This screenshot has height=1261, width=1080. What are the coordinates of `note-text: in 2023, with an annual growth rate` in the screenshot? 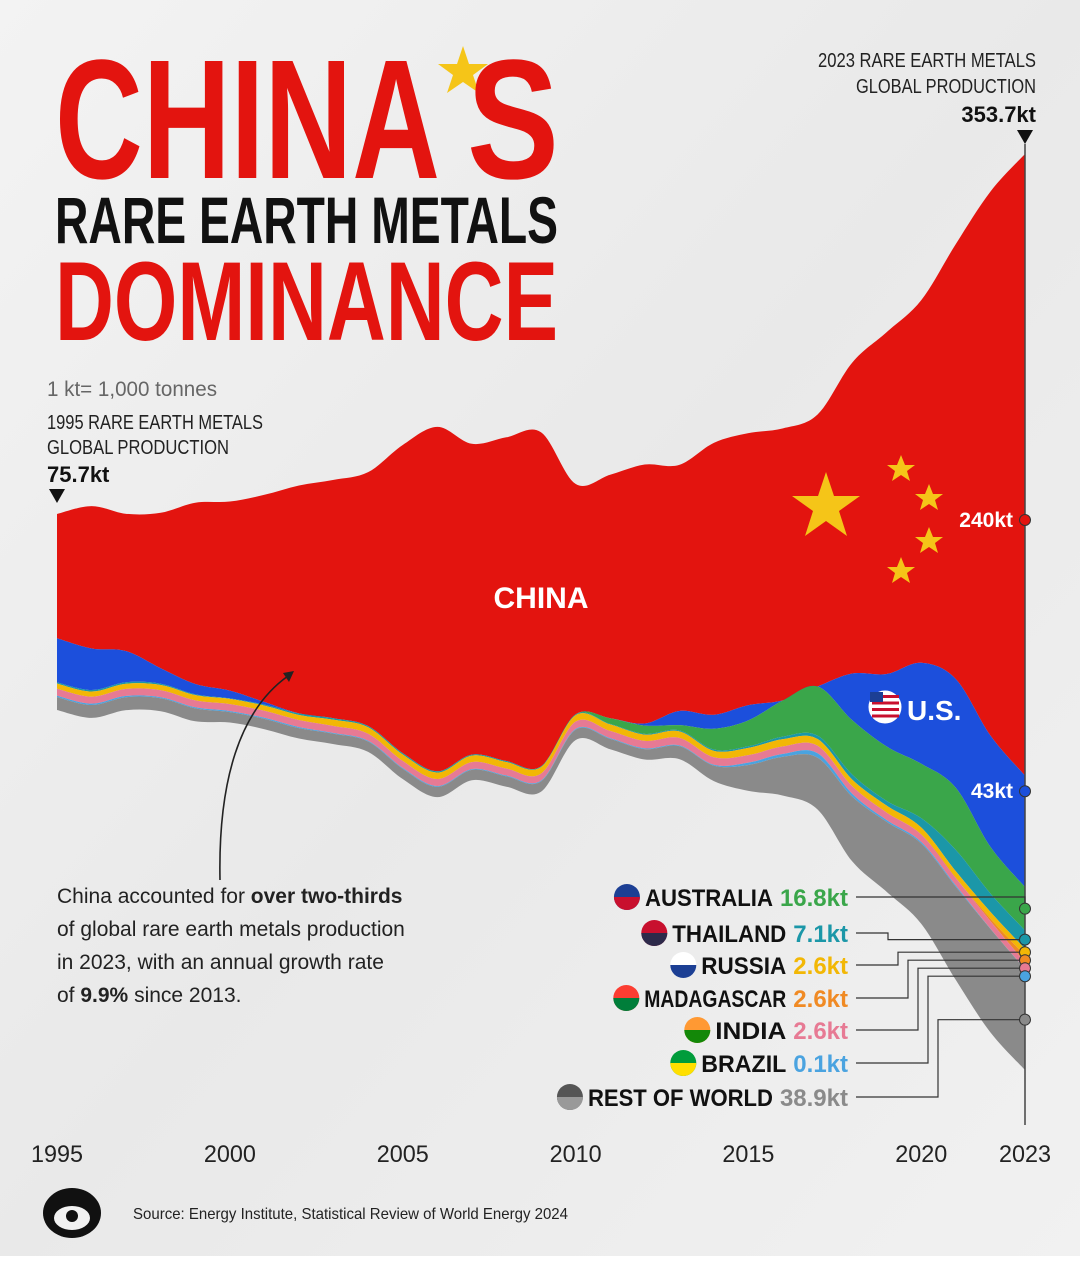 It's located at (220, 962).